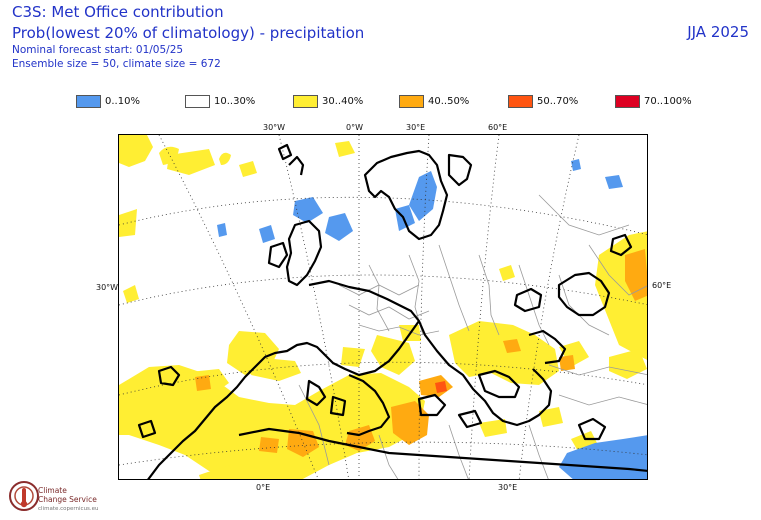 This screenshot has height=520, width=761. Describe the element at coordinates (668, 101) in the screenshot. I see `legend-label: 70..100%` at that location.